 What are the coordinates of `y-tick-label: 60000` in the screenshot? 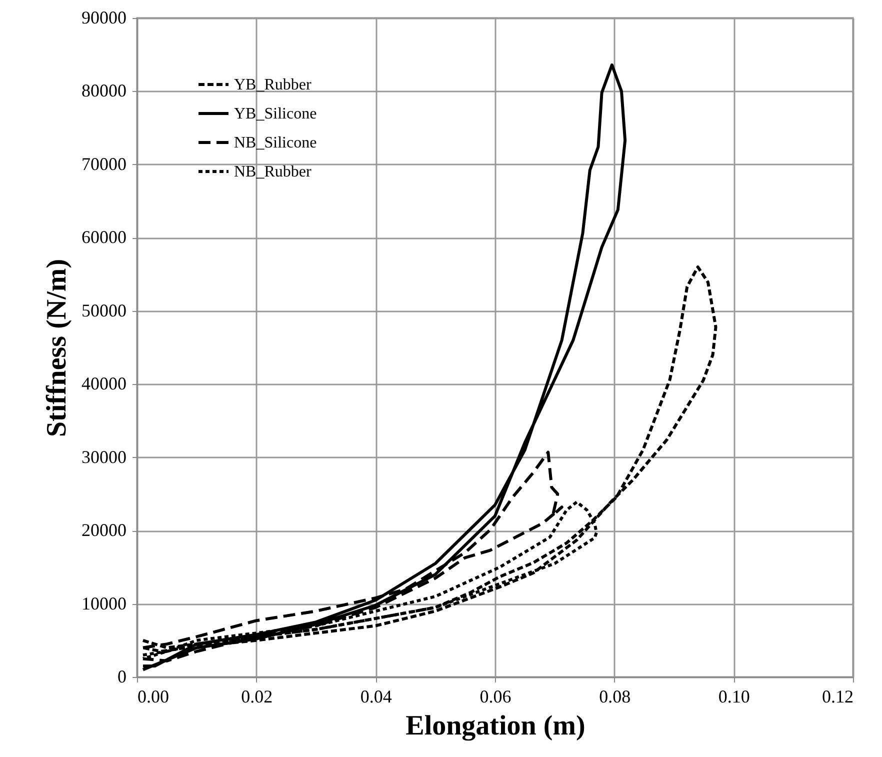 It's located at (104, 237).